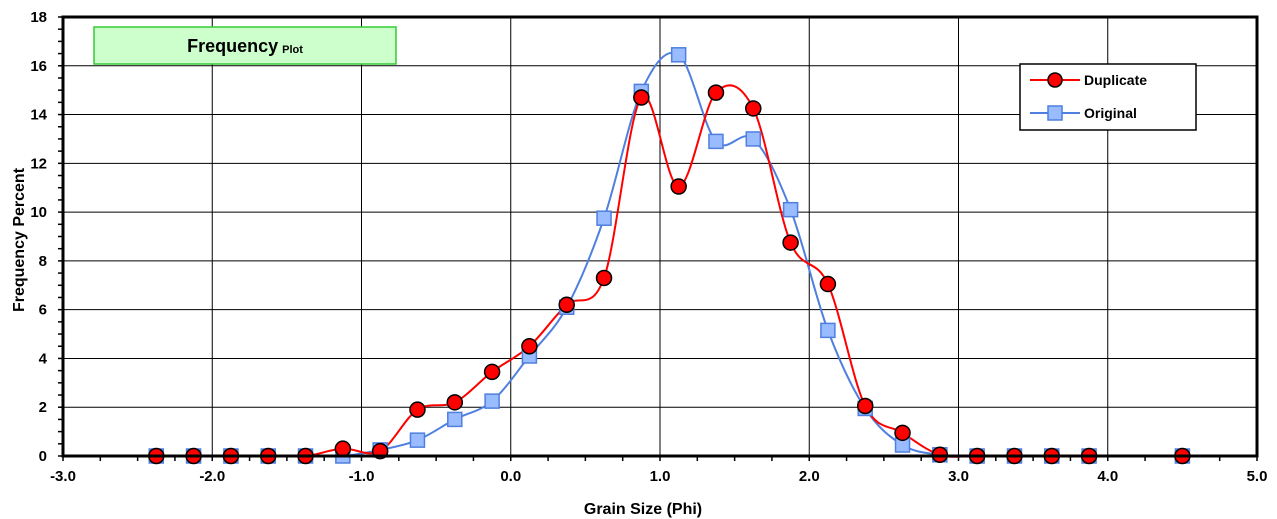 The height and width of the screenshot is (519, 1277). Describe the element at coordinates (362, 476) in the screenshot. I see `x-tick-label: -1.0` at that location.